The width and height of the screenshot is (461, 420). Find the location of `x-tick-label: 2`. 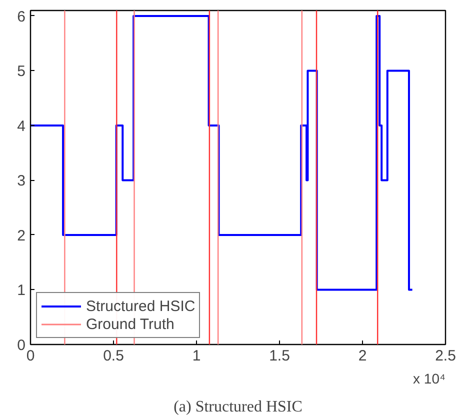

x-tick-label: 2 is located at coordinates (362, 356).